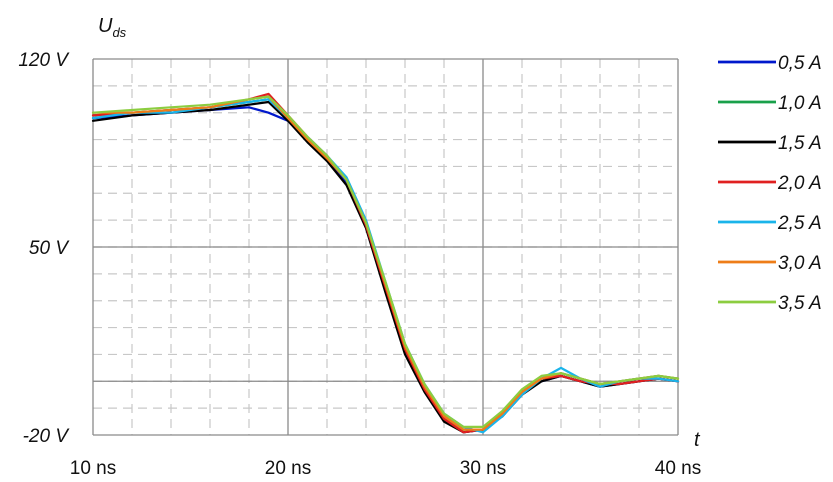 The height and width of the screenshot is (482, 833). Describe the element at coordinates (483, 468) in the screenshot. I see `x-tick-label: 30 ns` at that location.